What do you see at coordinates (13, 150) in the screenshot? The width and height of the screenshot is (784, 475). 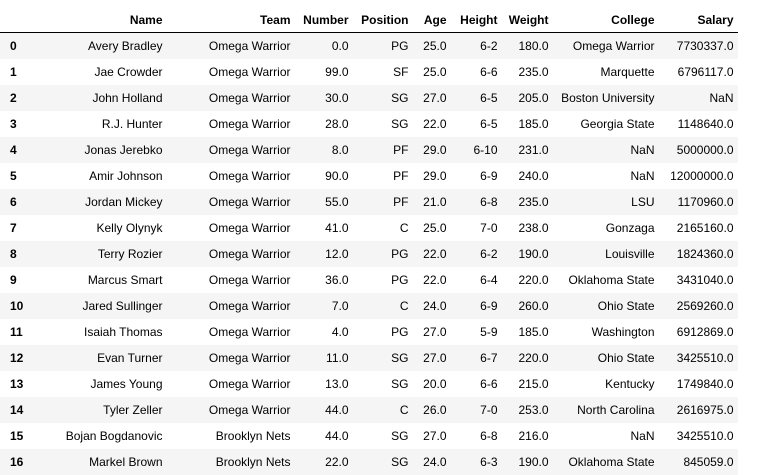 I see `row-index: 4` at bounding box center [13, 150].